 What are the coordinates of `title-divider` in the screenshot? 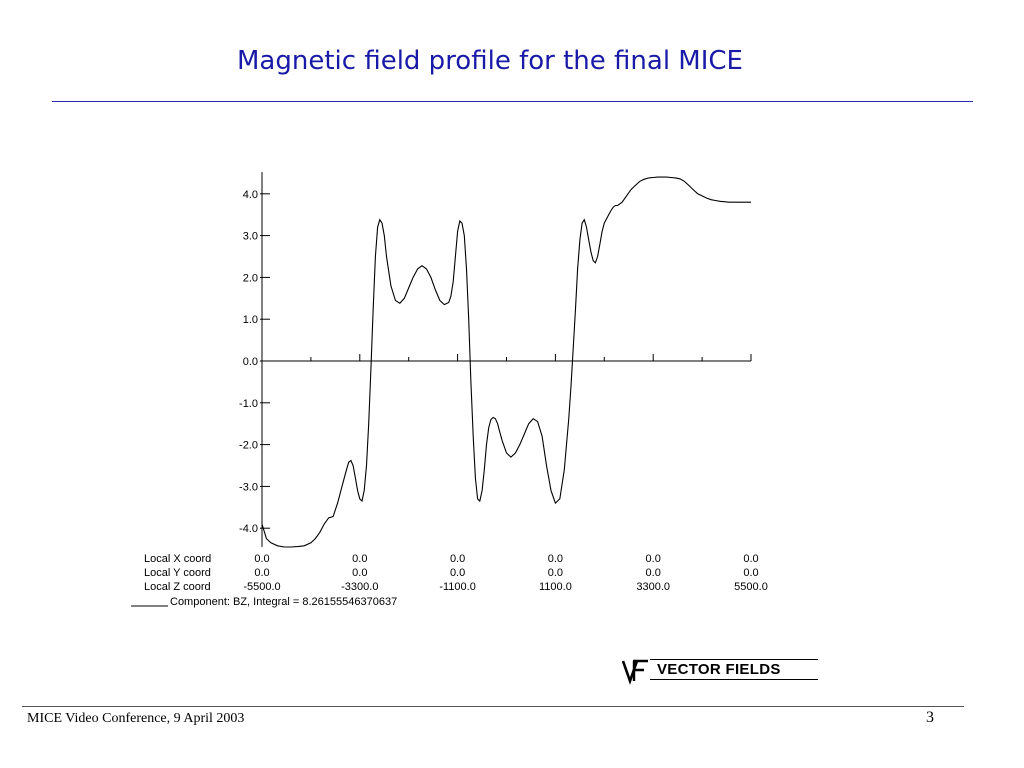 It's located at (512, 101).